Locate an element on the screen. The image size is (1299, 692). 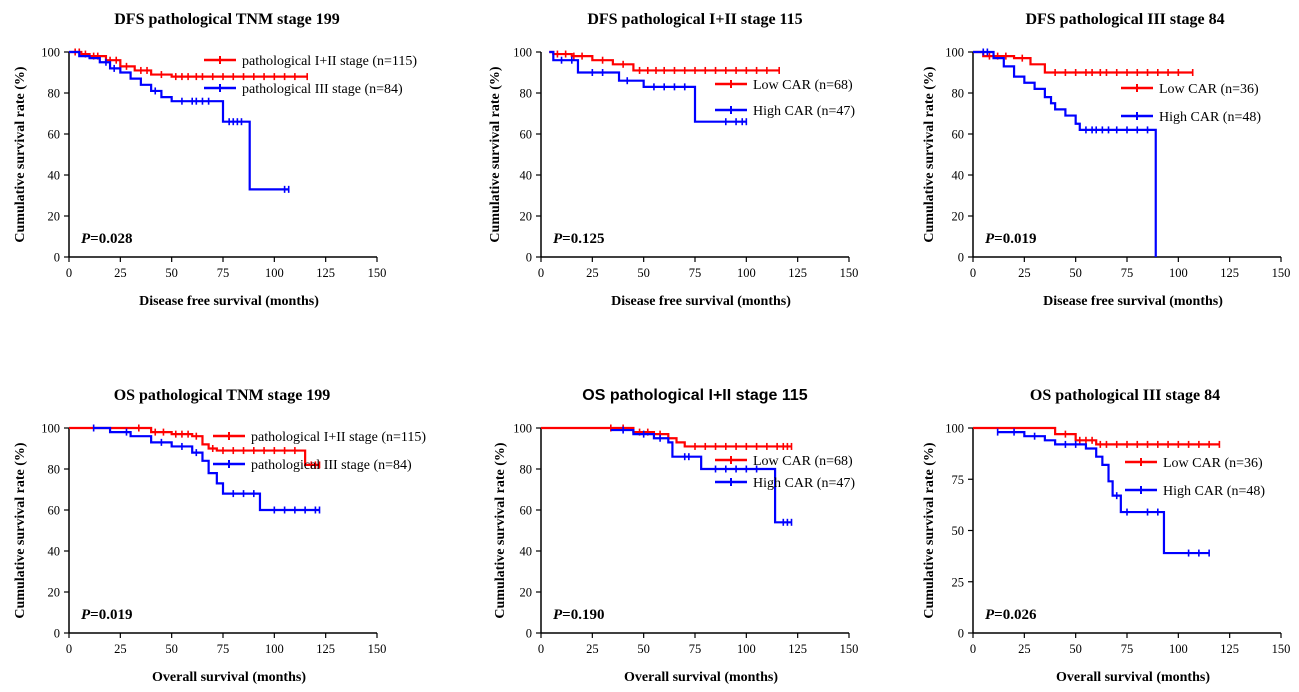
chart-title: OS pathological TNM stage 199 is located at coordinates (222, 395).